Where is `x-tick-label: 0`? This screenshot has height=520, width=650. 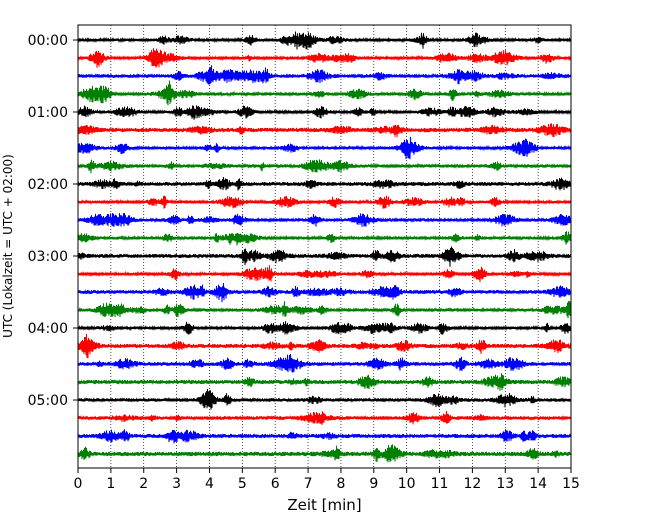 x-tick-label: 0 is located at coordinates (78, 484).